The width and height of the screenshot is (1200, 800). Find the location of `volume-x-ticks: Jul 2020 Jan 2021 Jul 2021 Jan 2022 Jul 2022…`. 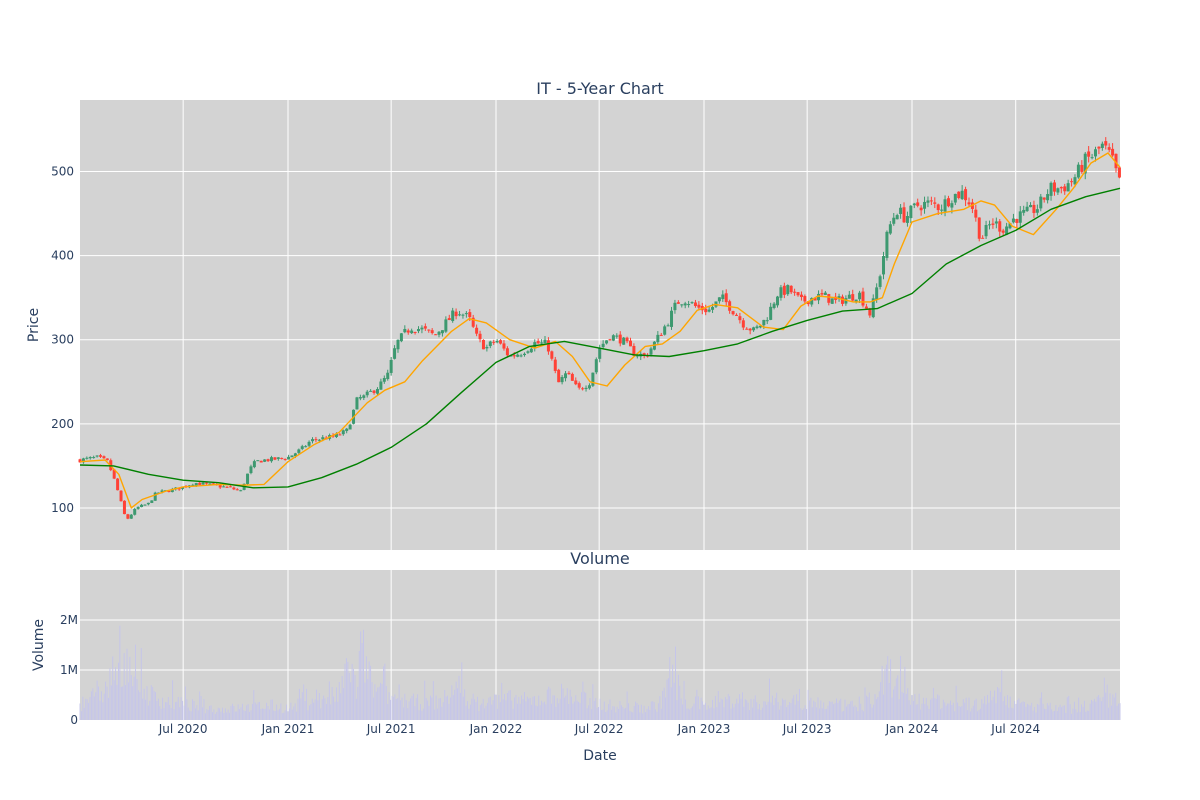

volume-x-ticks: Jul 2020 Jan 2021 Jul 2021 Jan 2022 Jul 2022… is located at coordinates (599, 729).